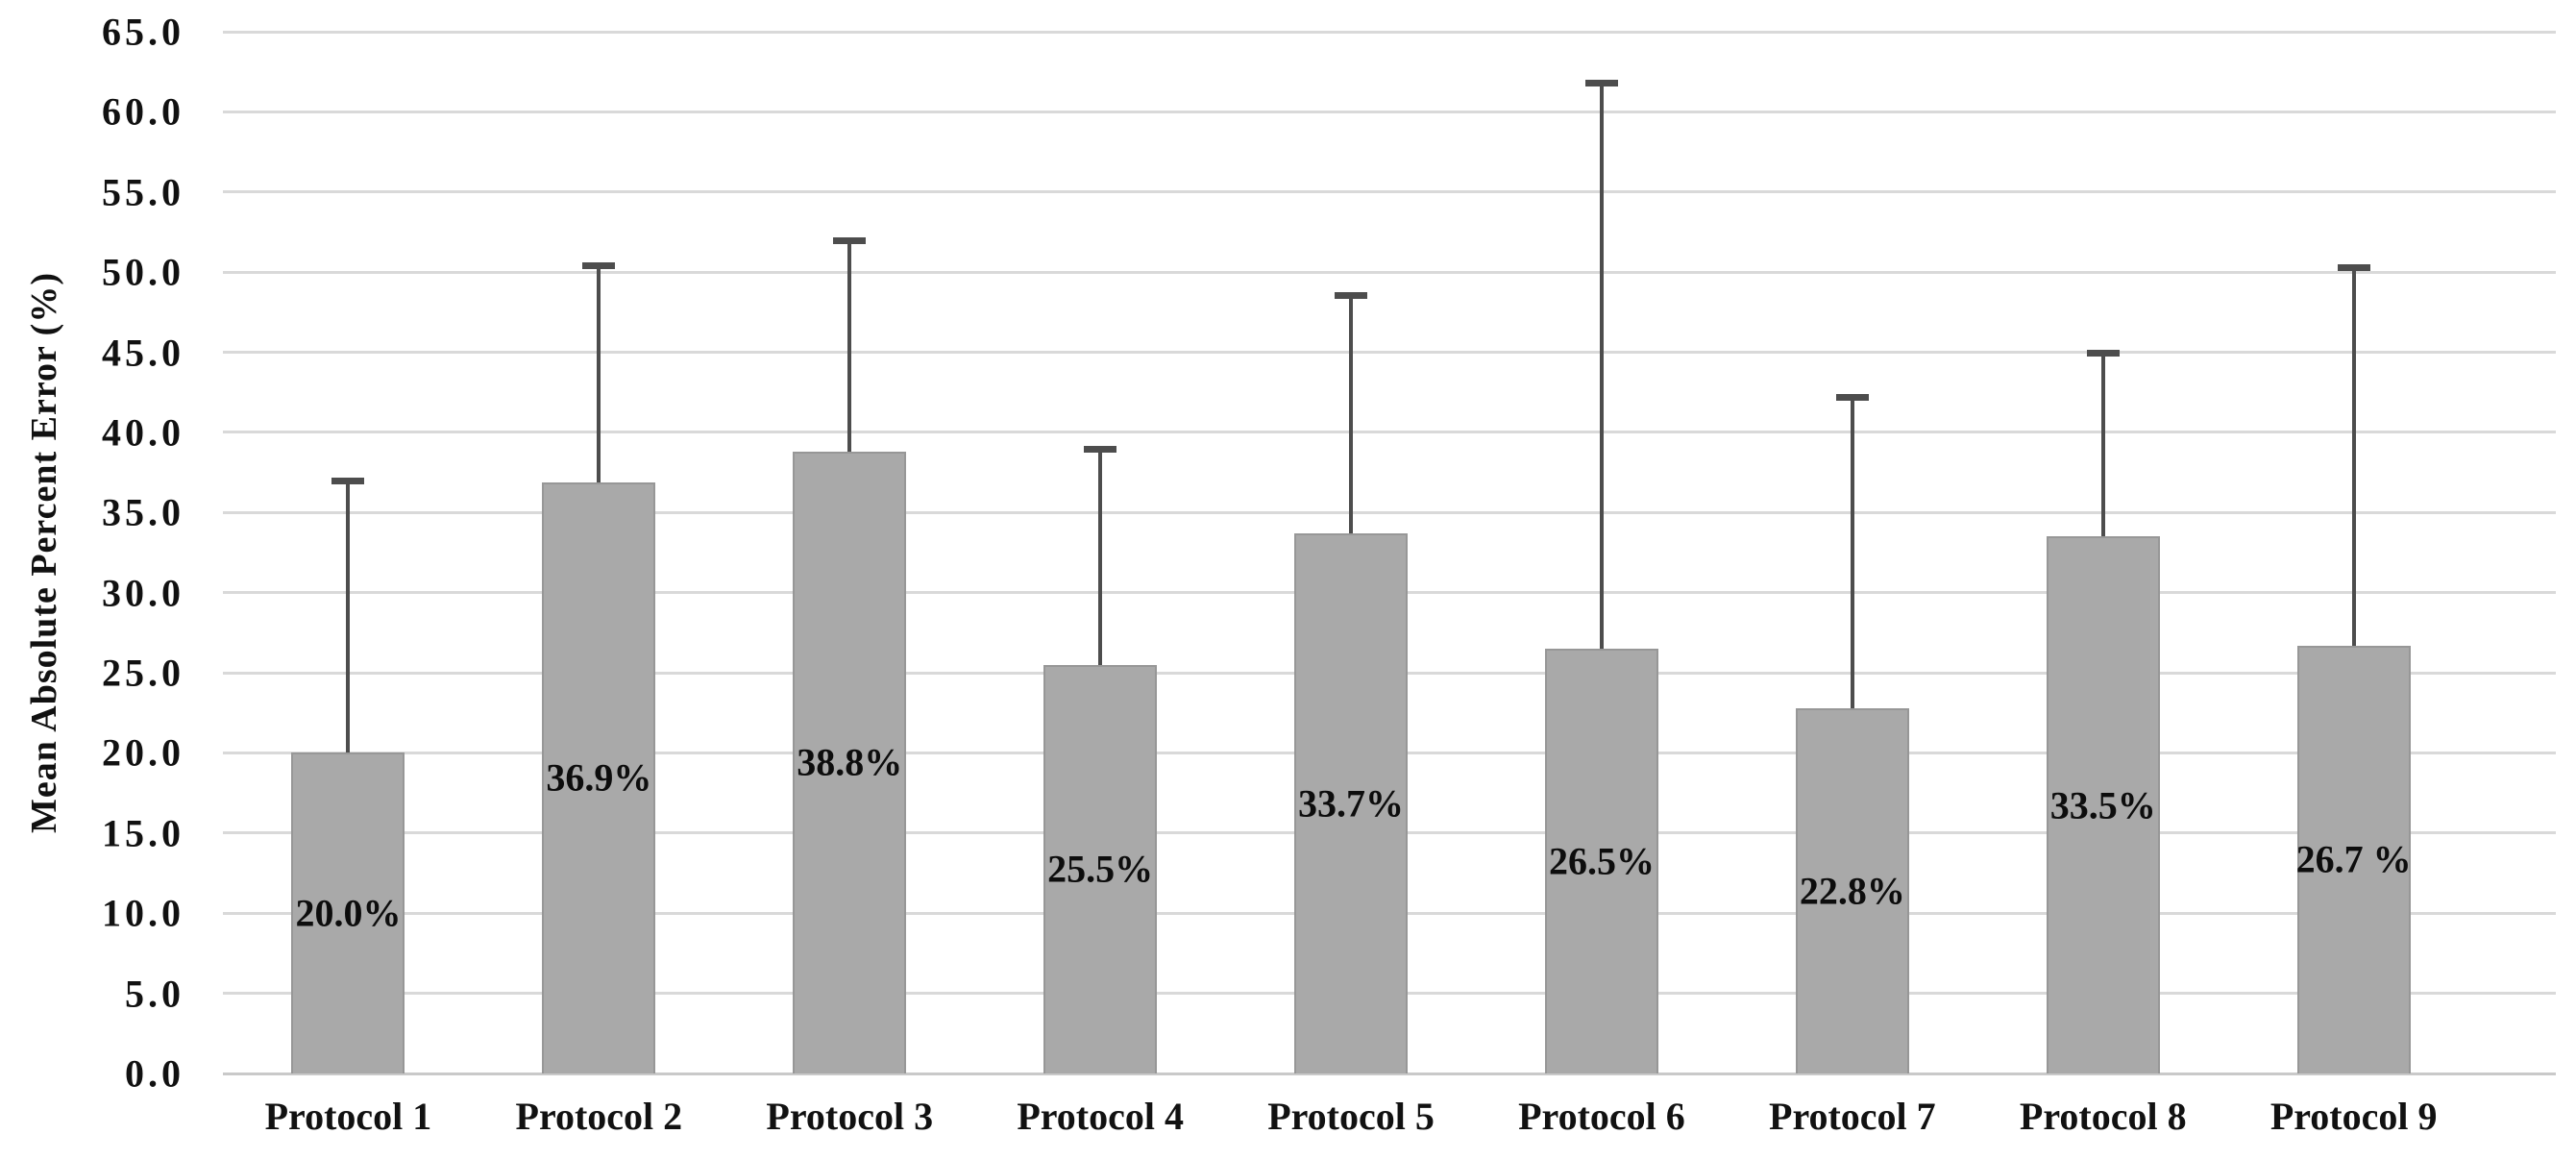  I want to click on y-tick-label: 5.0, so click(154, 994).